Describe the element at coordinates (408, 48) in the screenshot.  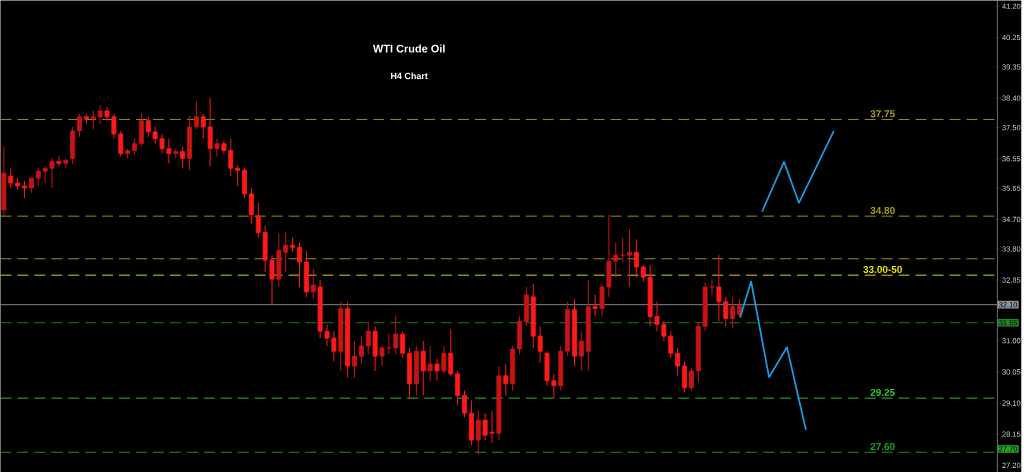
I see `text: WTI Crude Oil` at that location.